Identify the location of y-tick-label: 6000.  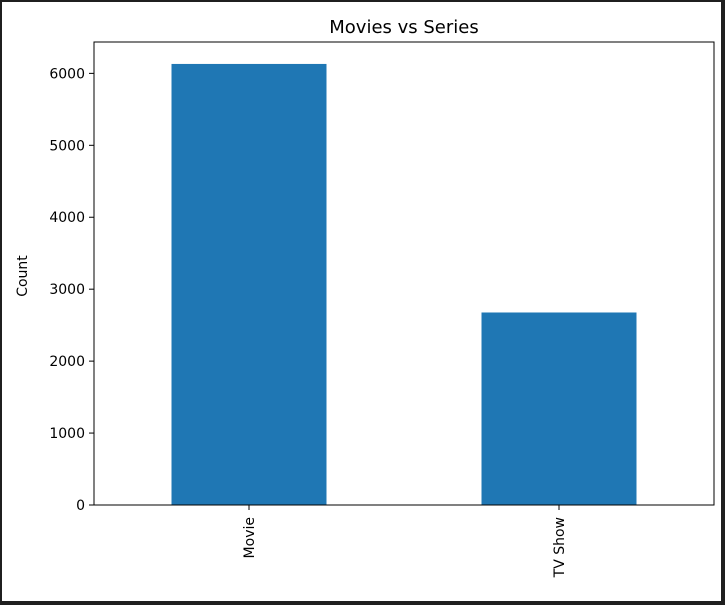
(67, 74).